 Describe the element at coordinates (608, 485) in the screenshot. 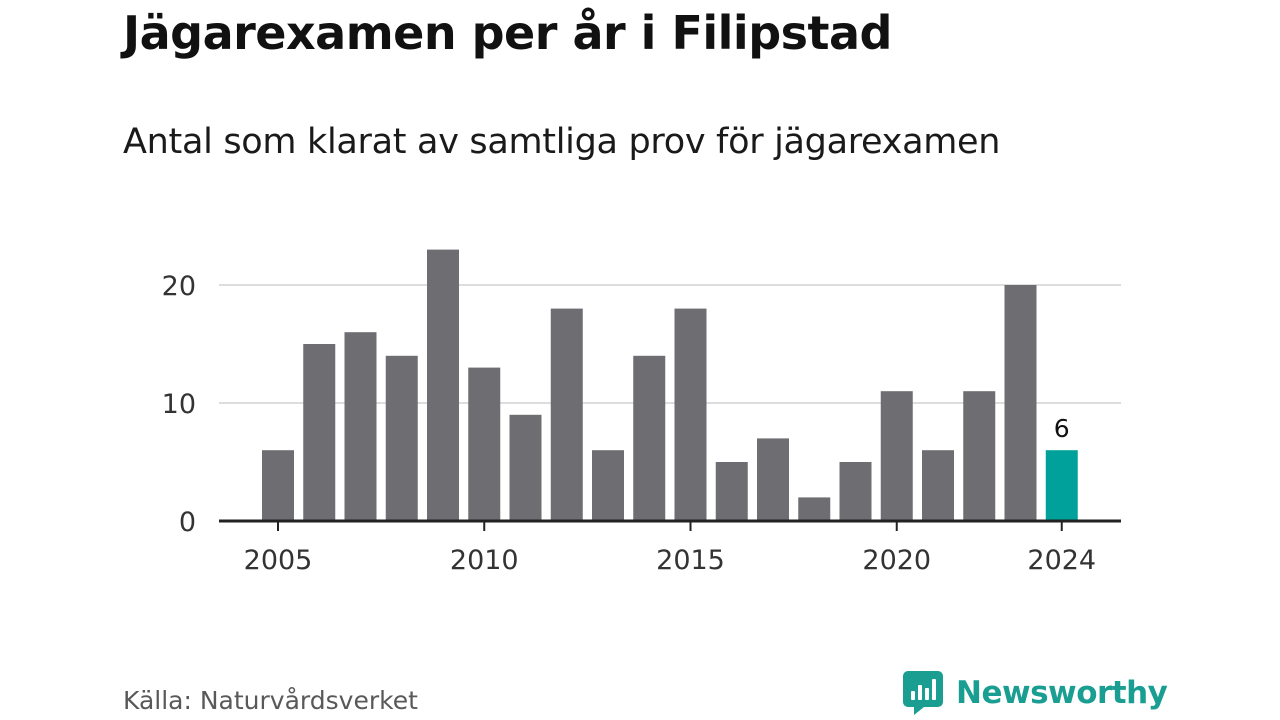

I see `bar-2013` at that location.